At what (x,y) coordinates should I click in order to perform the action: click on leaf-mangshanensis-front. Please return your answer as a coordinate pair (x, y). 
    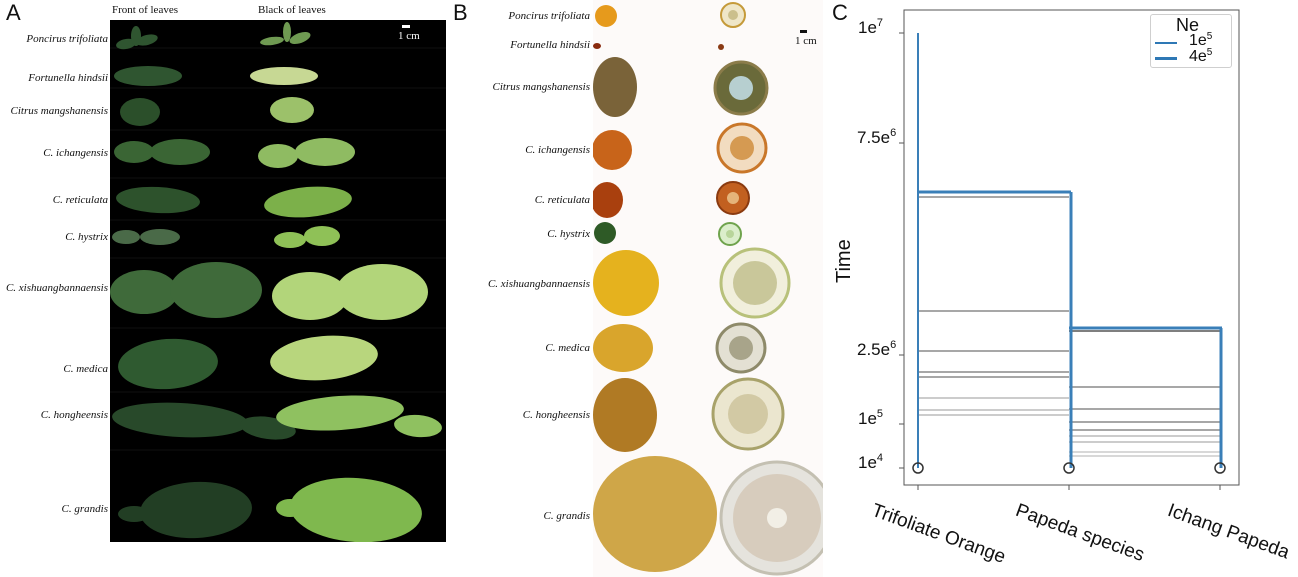
    Looking at the image, I should click on (140, 112).